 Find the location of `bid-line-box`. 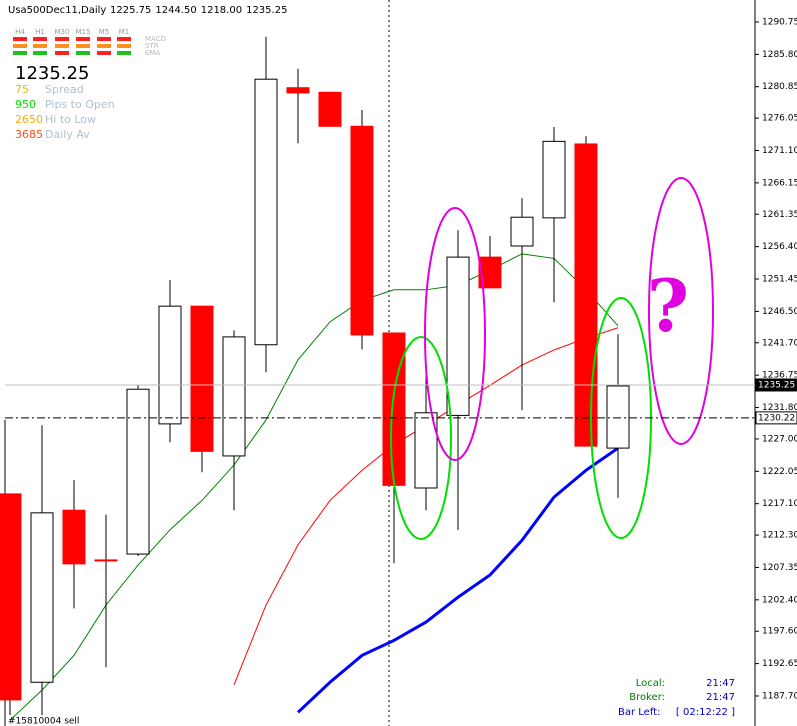

bid-line-box is located at coordinates (776, 385).